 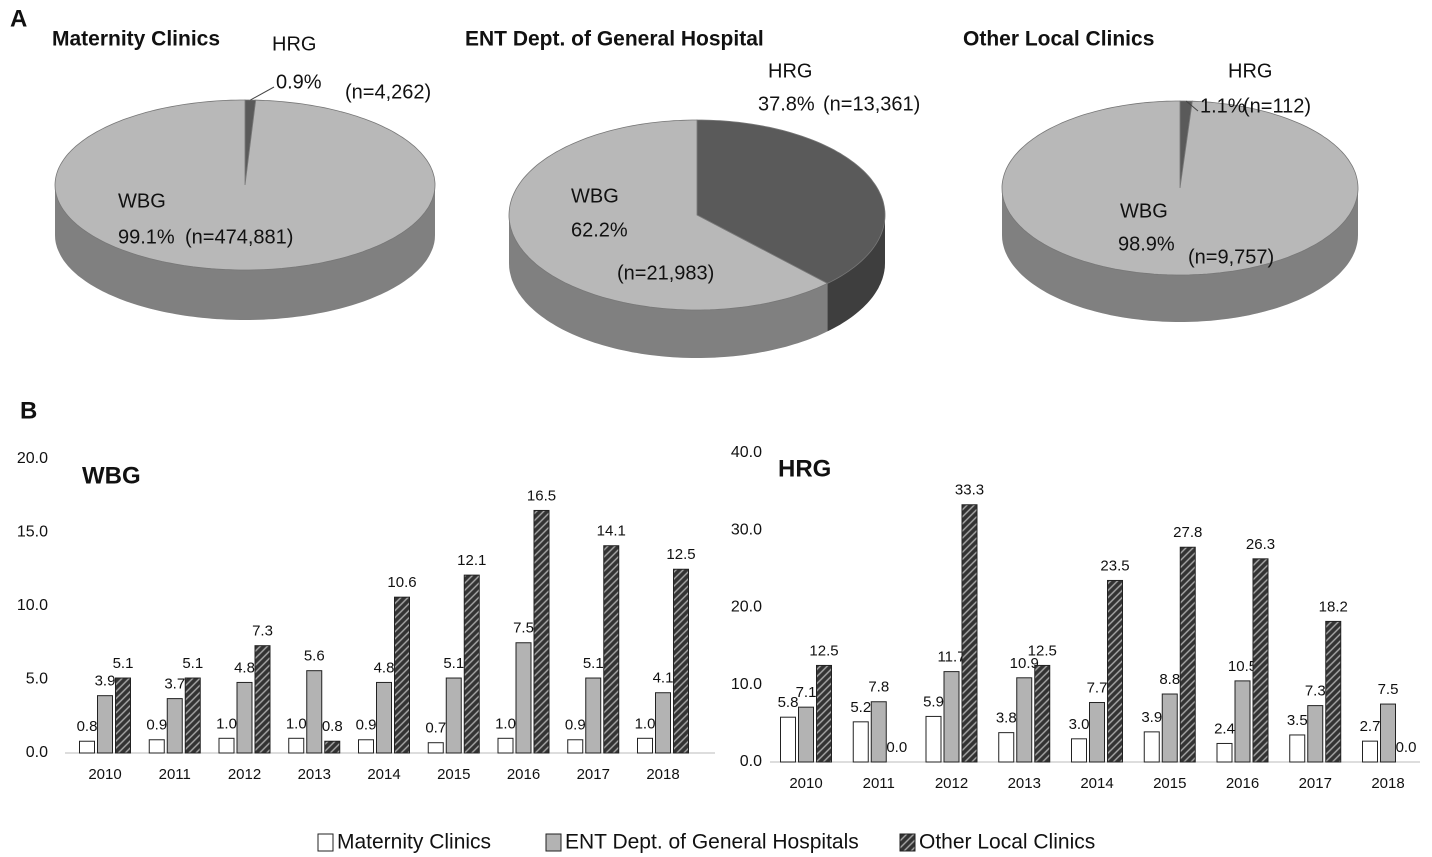 What do you see at coordinates (401, 582) in the screenshot?
I see `bar-value-label: 10.6` at bounding box center [401, 582].